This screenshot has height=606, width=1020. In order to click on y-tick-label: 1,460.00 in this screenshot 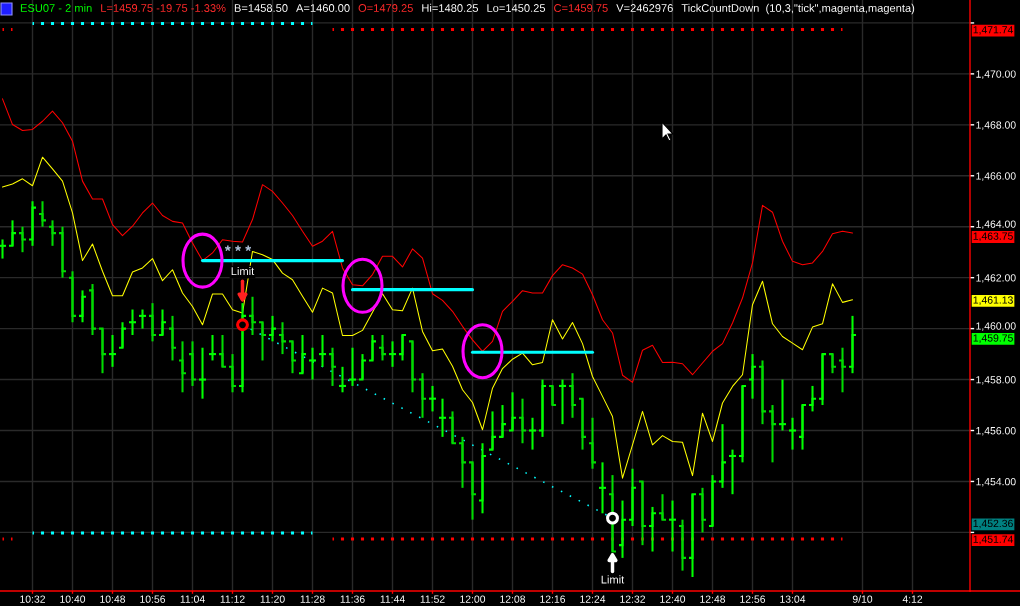, I will do `click(996, 326)`.